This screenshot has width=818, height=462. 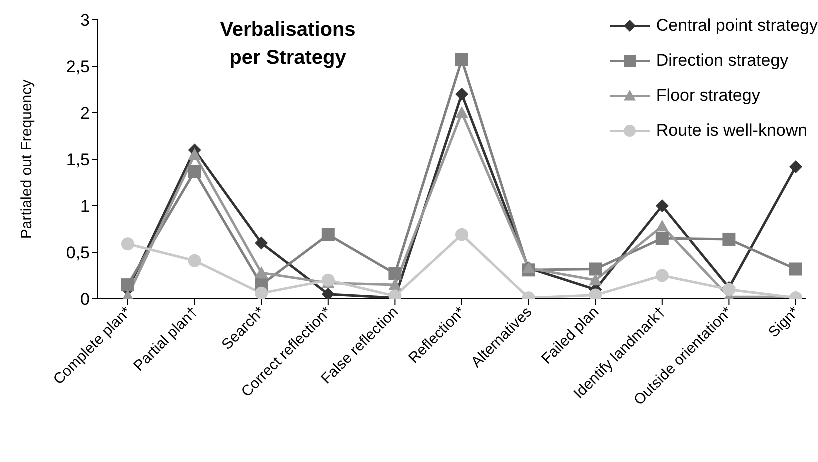 I want to click on y-tick-label: 1, so click(x=85, y=206).